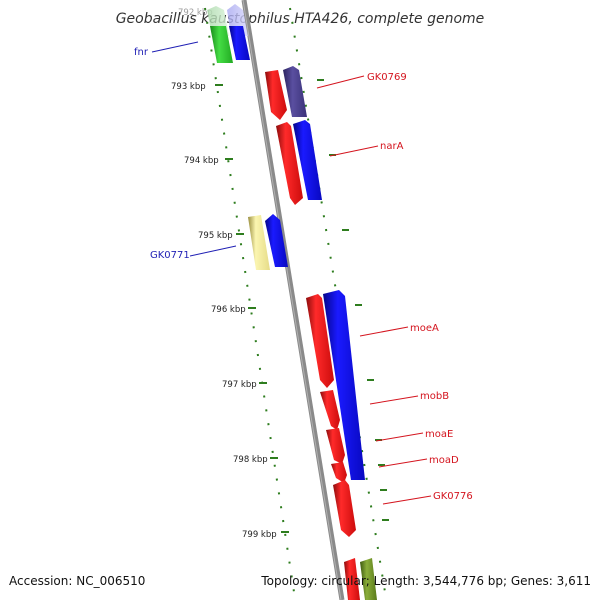 The height and width of the screenshot is (600, 600). I want to click on gene-moad, so click(339, 472).